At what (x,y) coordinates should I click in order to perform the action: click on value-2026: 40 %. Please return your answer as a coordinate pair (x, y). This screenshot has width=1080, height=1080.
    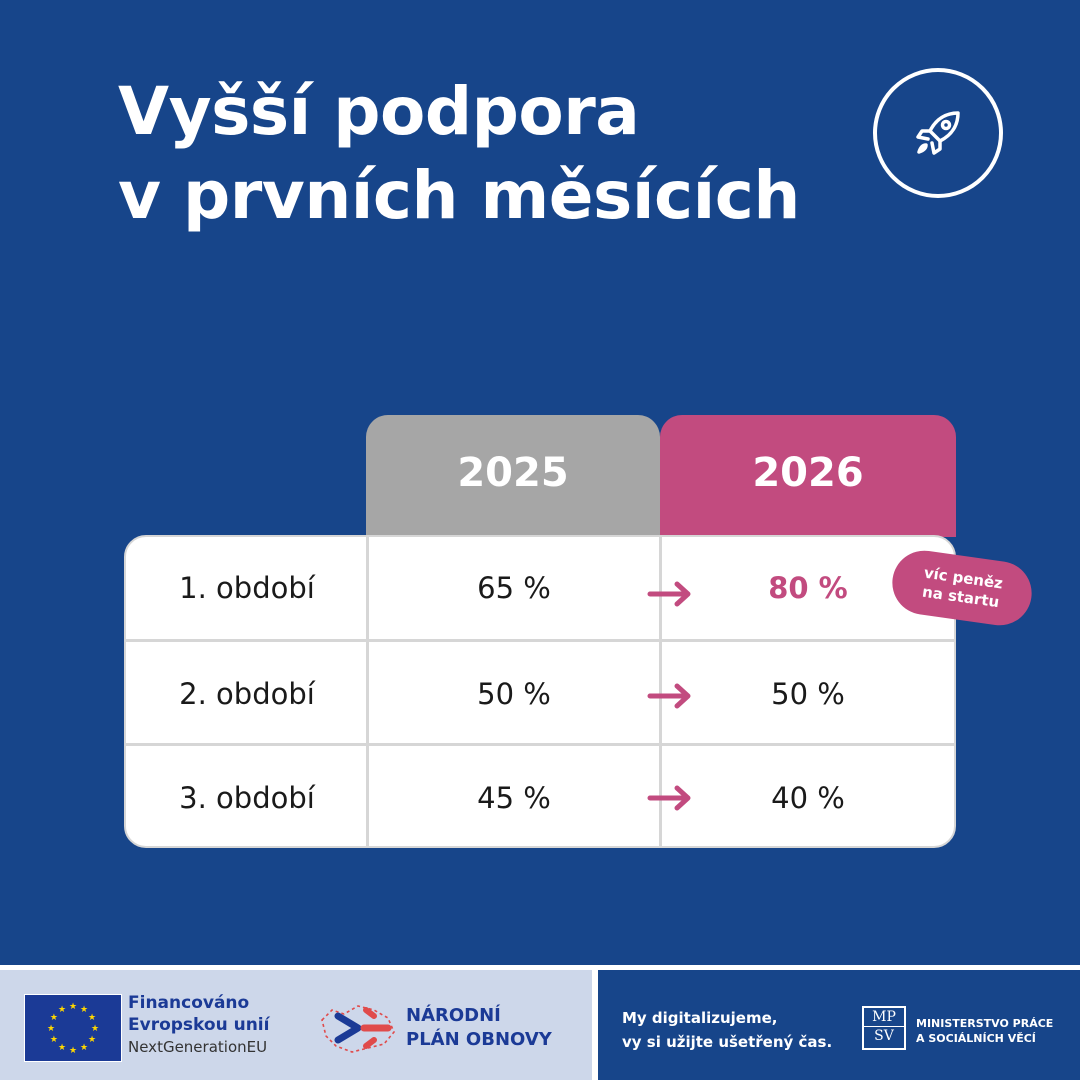
    Looking at the image, I should click on (808, 798).